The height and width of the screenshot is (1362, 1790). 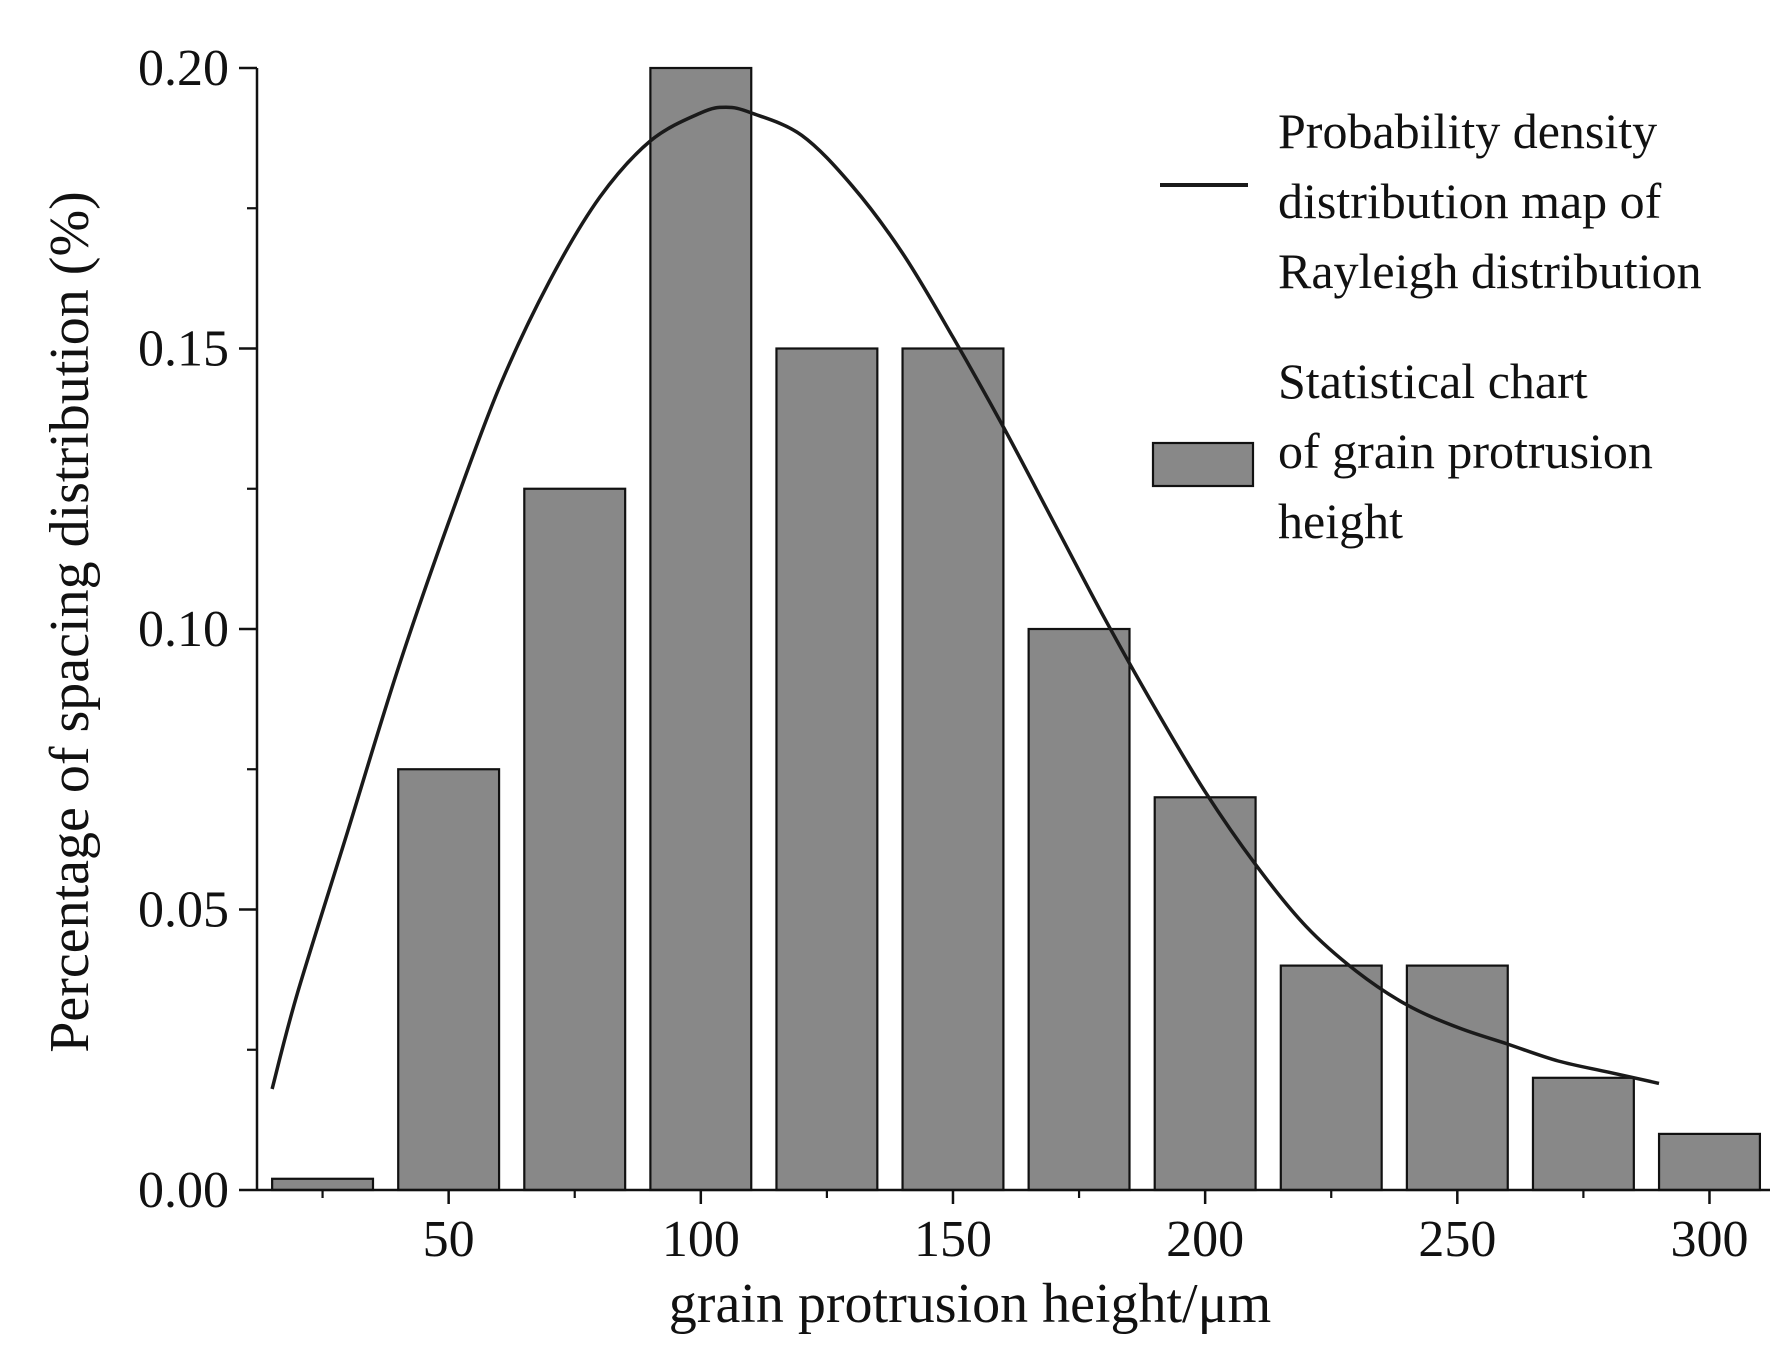 What do you see at coordinates (1467, 131) in the screenshot?
I see `legend-curve-label-line: Probability density` at bounding box center [1467, 131].